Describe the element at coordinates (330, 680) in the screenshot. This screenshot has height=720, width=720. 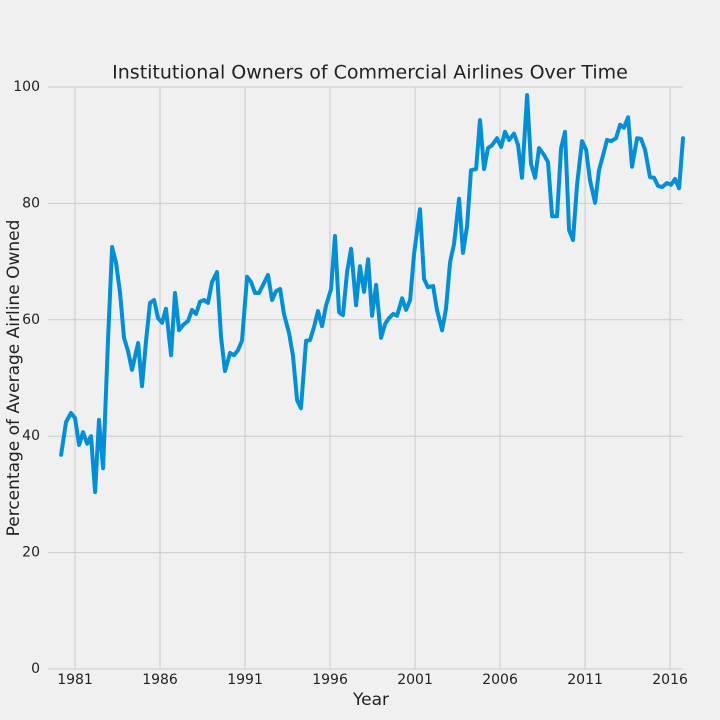
I see `x-tick-label: 1996` at that location.